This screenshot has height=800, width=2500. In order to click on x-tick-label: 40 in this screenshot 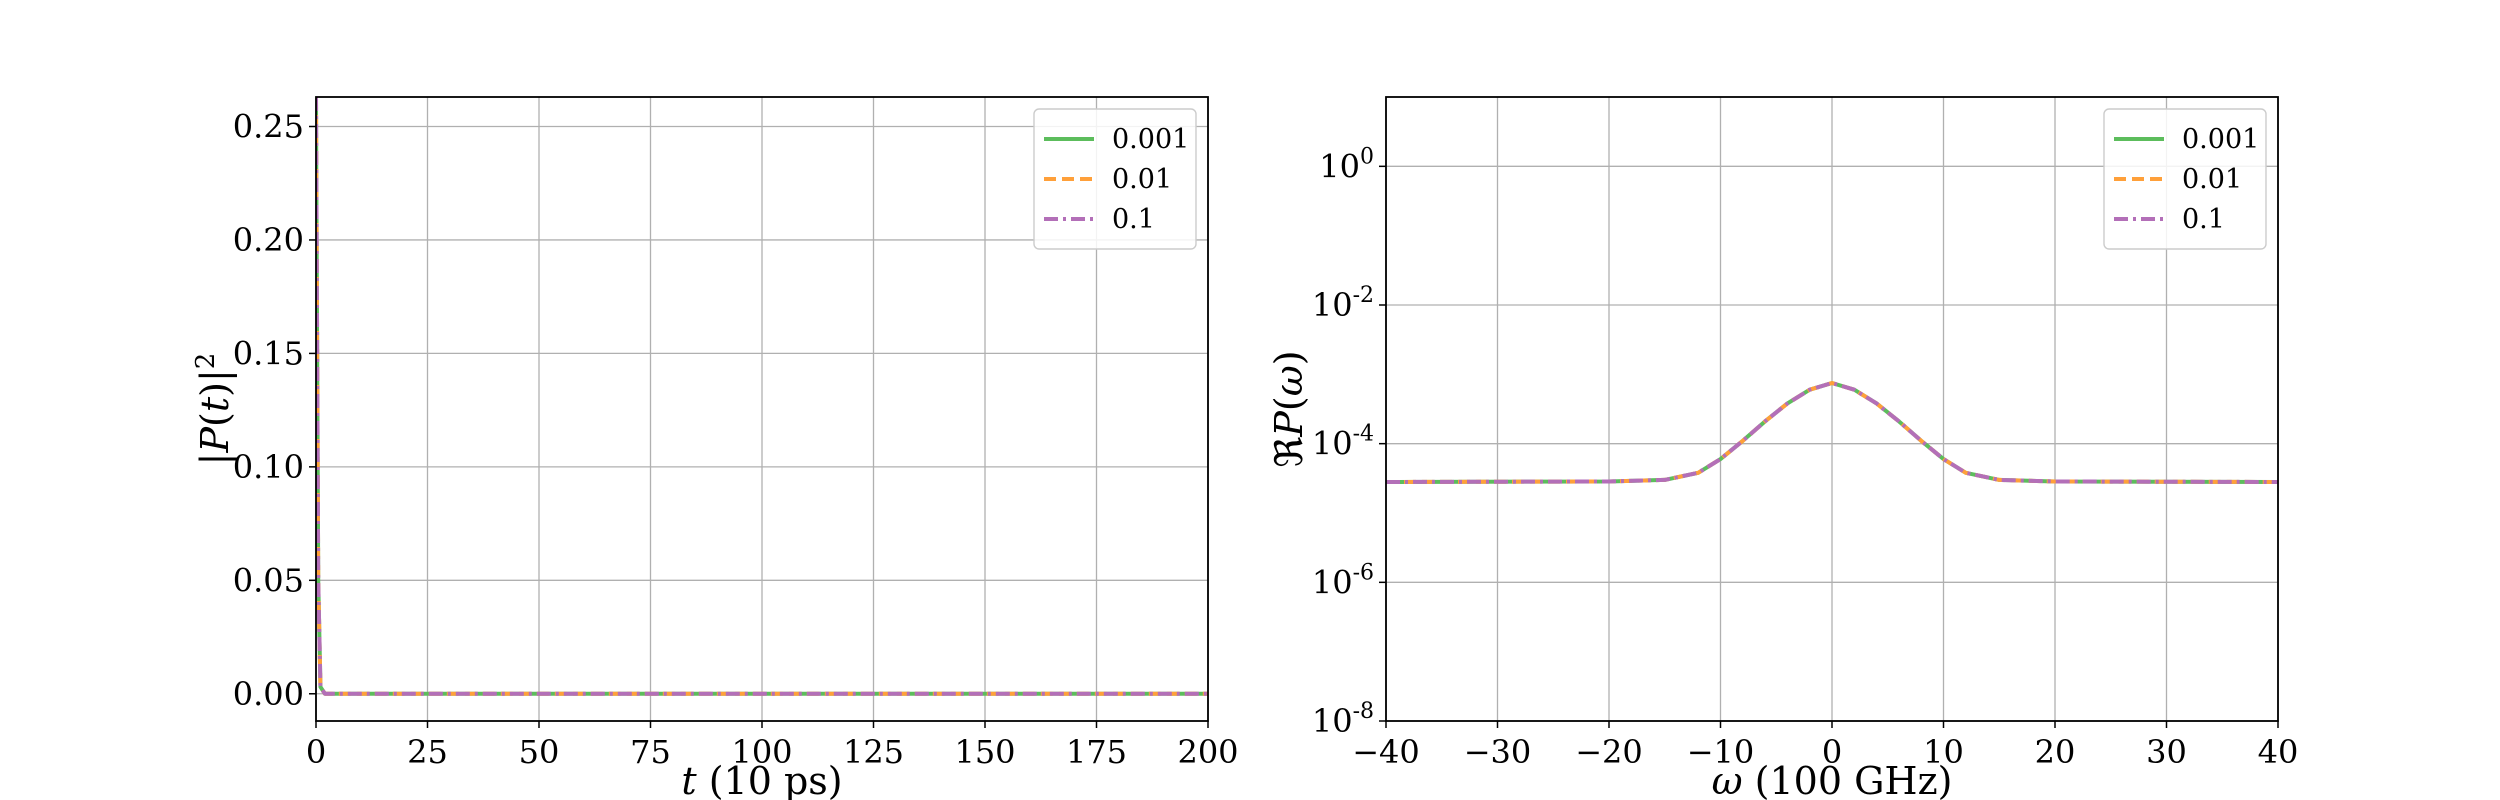, I will do `click(2278, 752)`.